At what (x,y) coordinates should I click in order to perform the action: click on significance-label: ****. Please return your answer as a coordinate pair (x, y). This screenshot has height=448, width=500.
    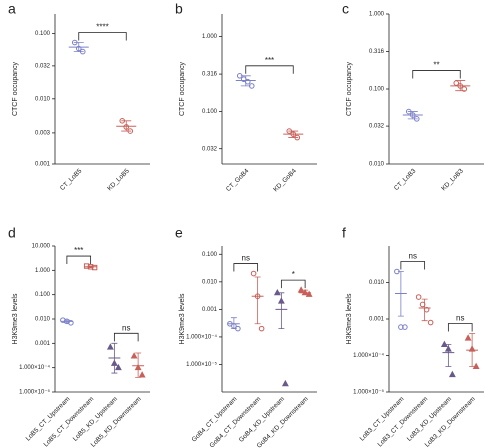
    Looking at the image, I should click on (102, 27).